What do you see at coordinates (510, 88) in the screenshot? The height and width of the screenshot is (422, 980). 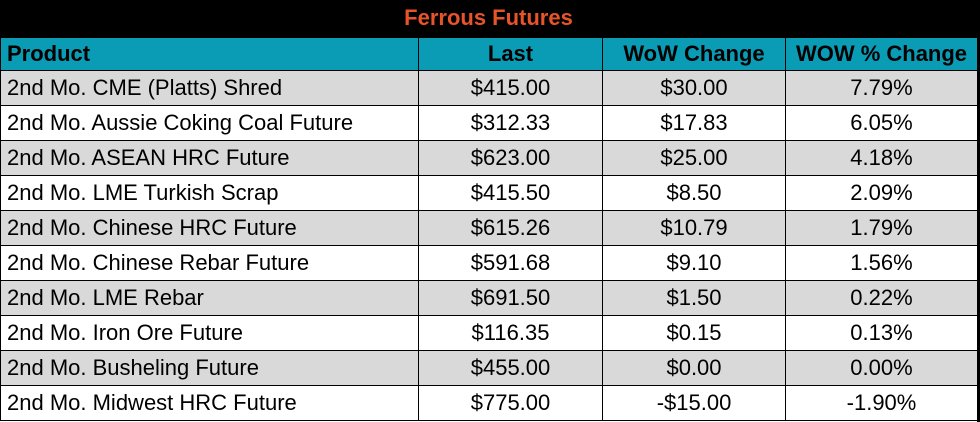 I see `cell-last: $415.00` at bounding box center [510, 88].